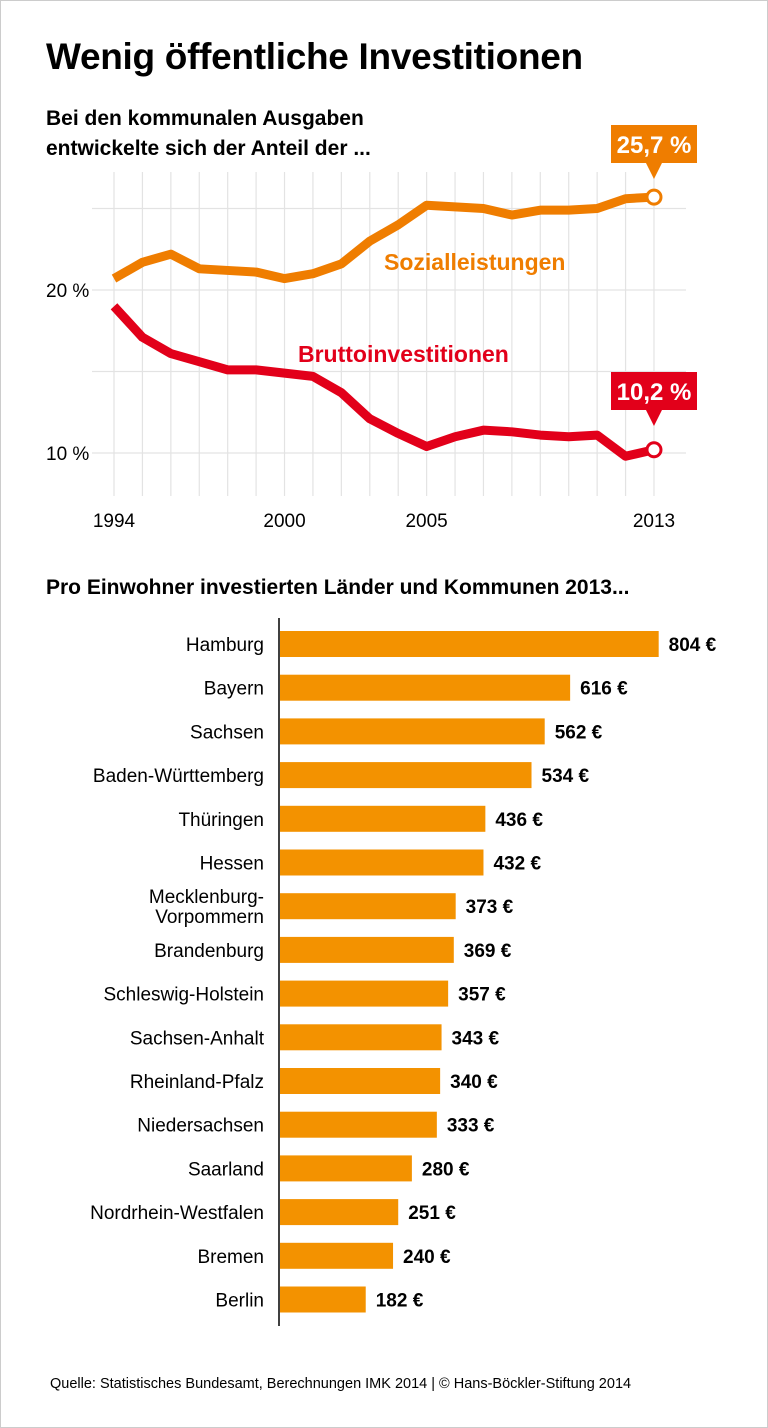 Image resolution: width=768 pixels, height=1428 pixels. I want to click on category-label: Nordrhein-Westfalen, so click(177, 1213).